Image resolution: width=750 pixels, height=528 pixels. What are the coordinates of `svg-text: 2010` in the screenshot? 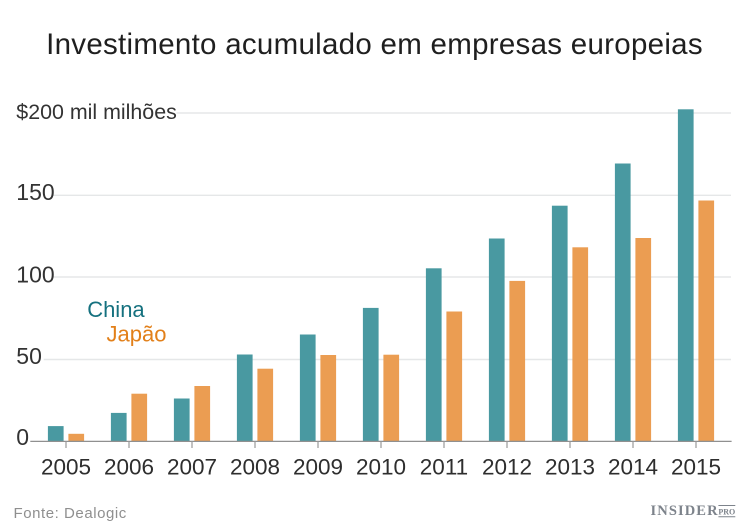 It's located at (381, 466).